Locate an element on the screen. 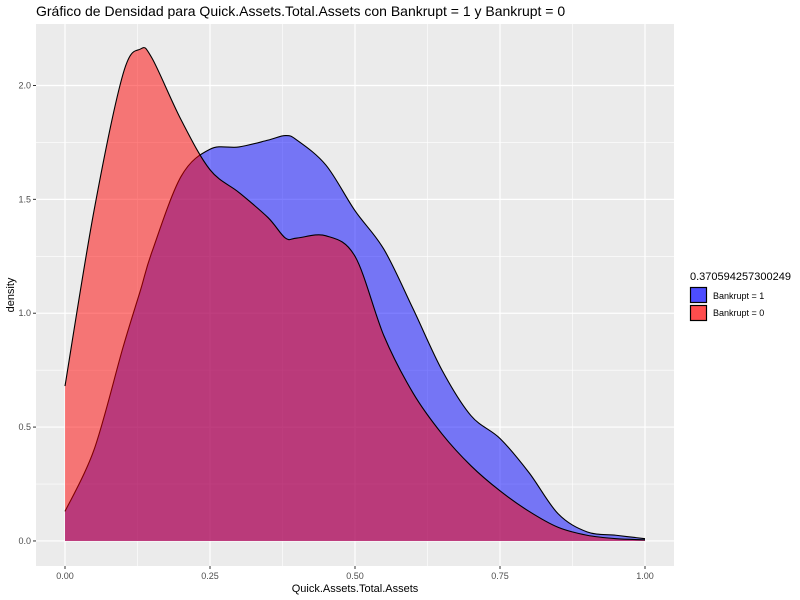 The height and width of the screenshot is (600, 800). legend-label-bankrupt-0: Bankrupt = 0 is located at coordinates (738, 313).